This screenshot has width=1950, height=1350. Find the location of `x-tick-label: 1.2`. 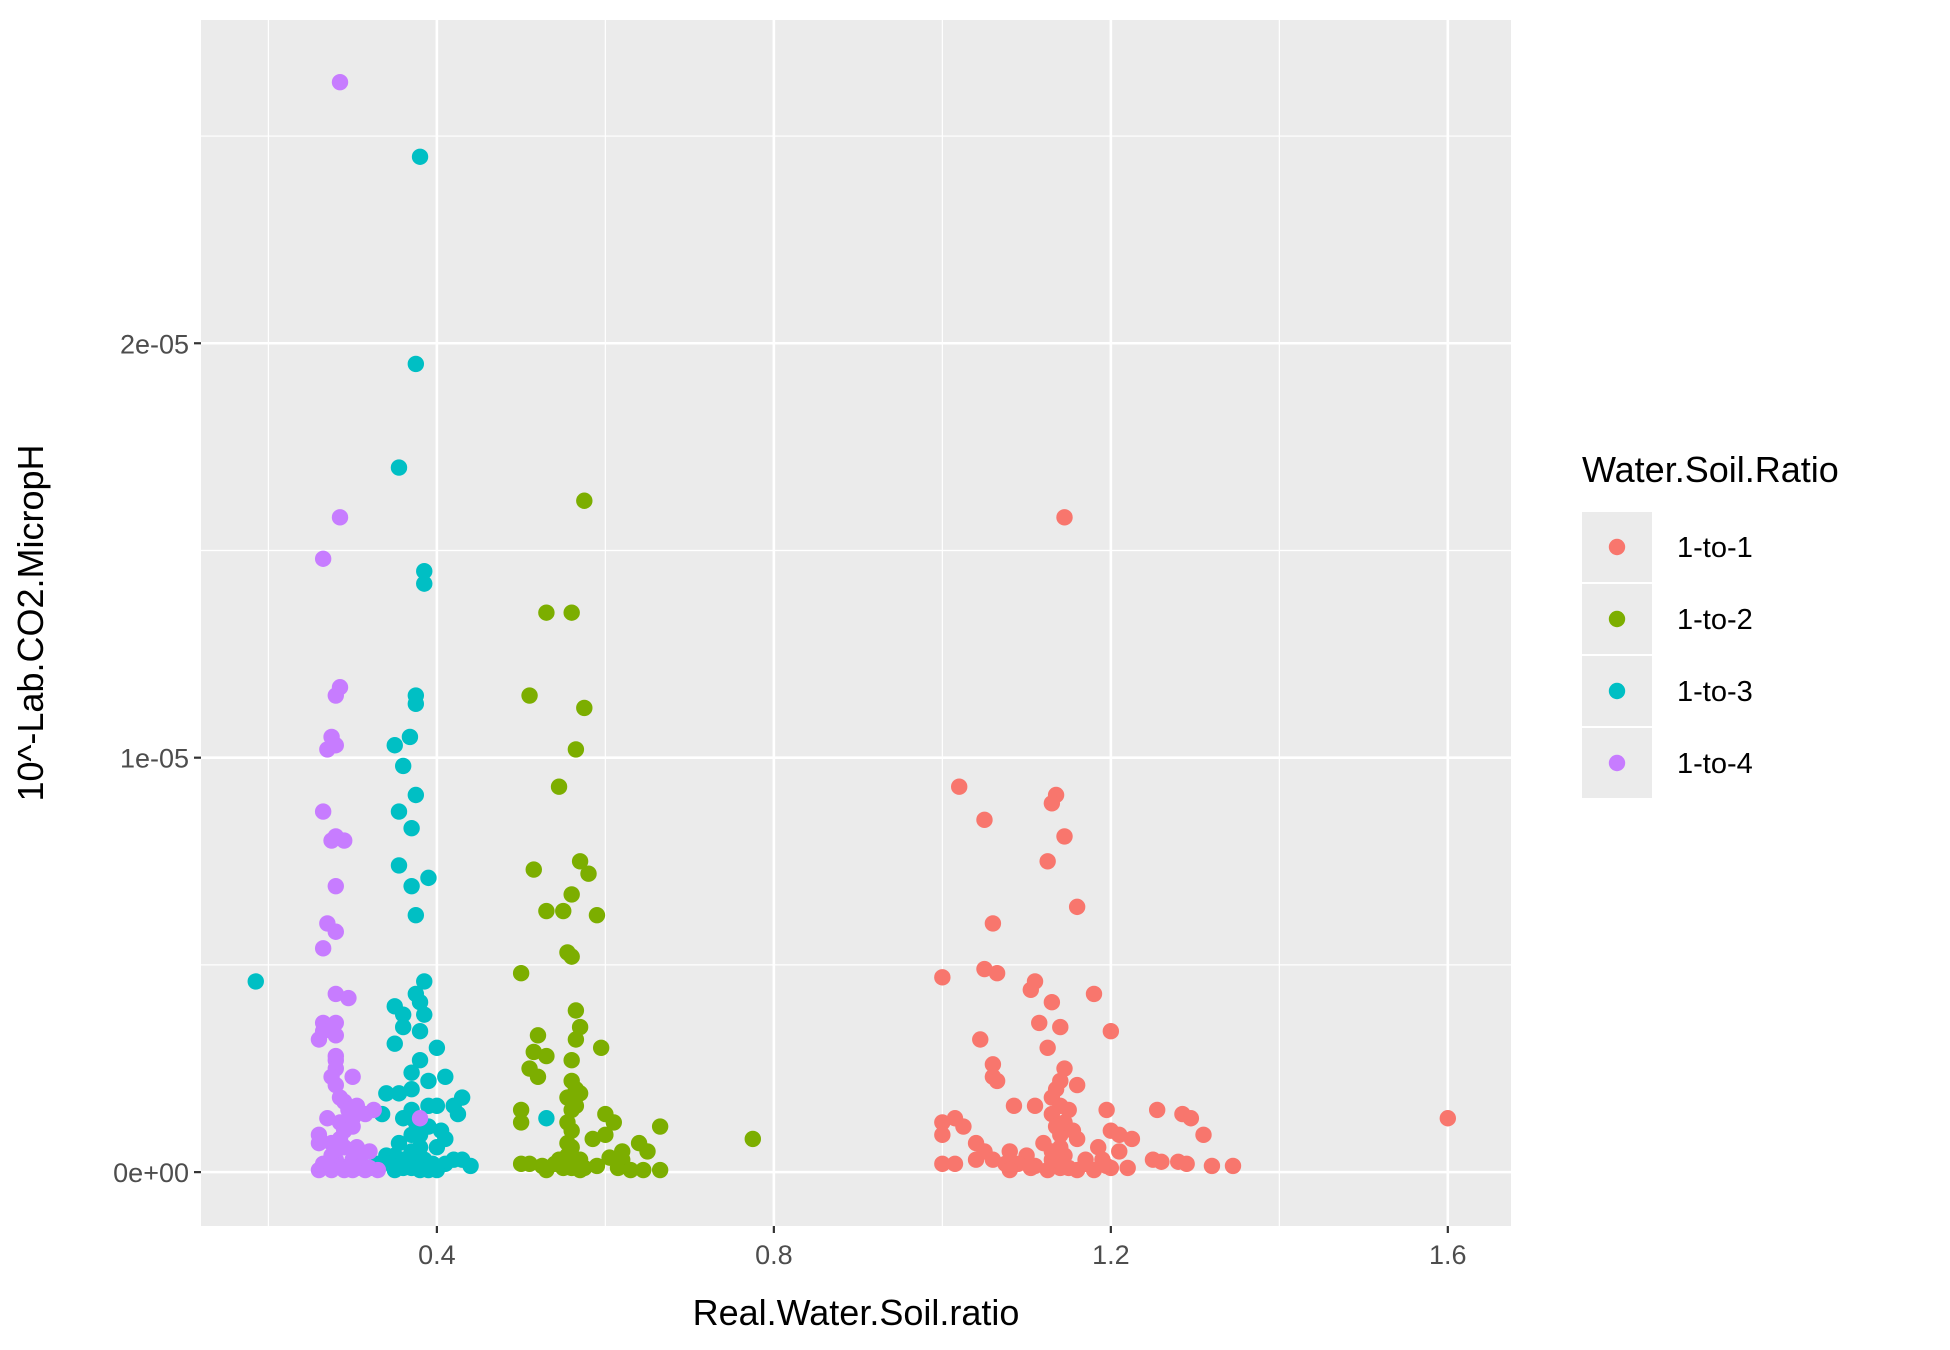

x-tick-label: 1.2 is located at coordinates (1111, 1255).